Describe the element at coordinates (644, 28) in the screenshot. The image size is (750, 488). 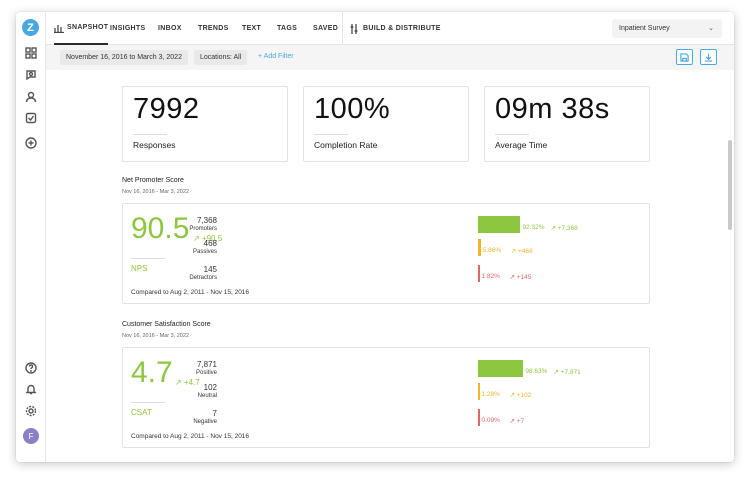
I see `survey-select-value: Inpatient Survey` at that location.